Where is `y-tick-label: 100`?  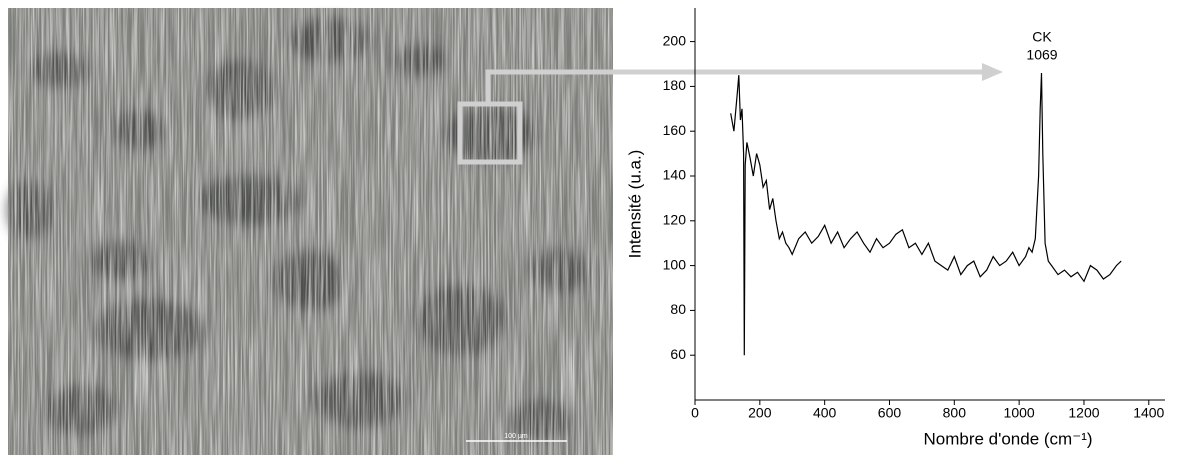
y-tick-label: 100 is located at coordinates (675, 264).